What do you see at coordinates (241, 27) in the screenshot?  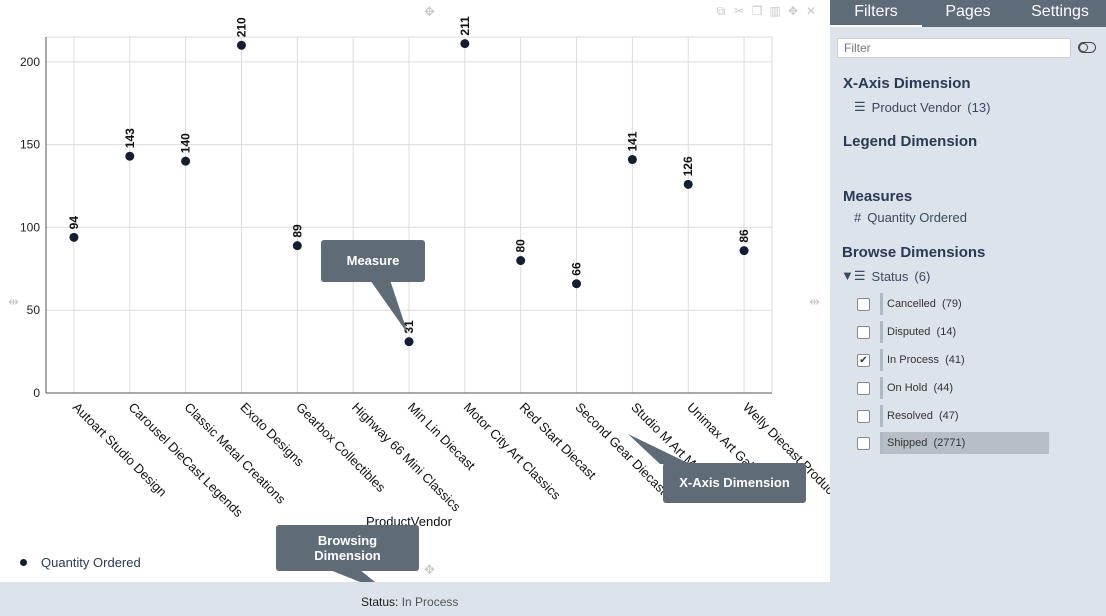 I see `data-label: 210` at bounding box center [241, 27].